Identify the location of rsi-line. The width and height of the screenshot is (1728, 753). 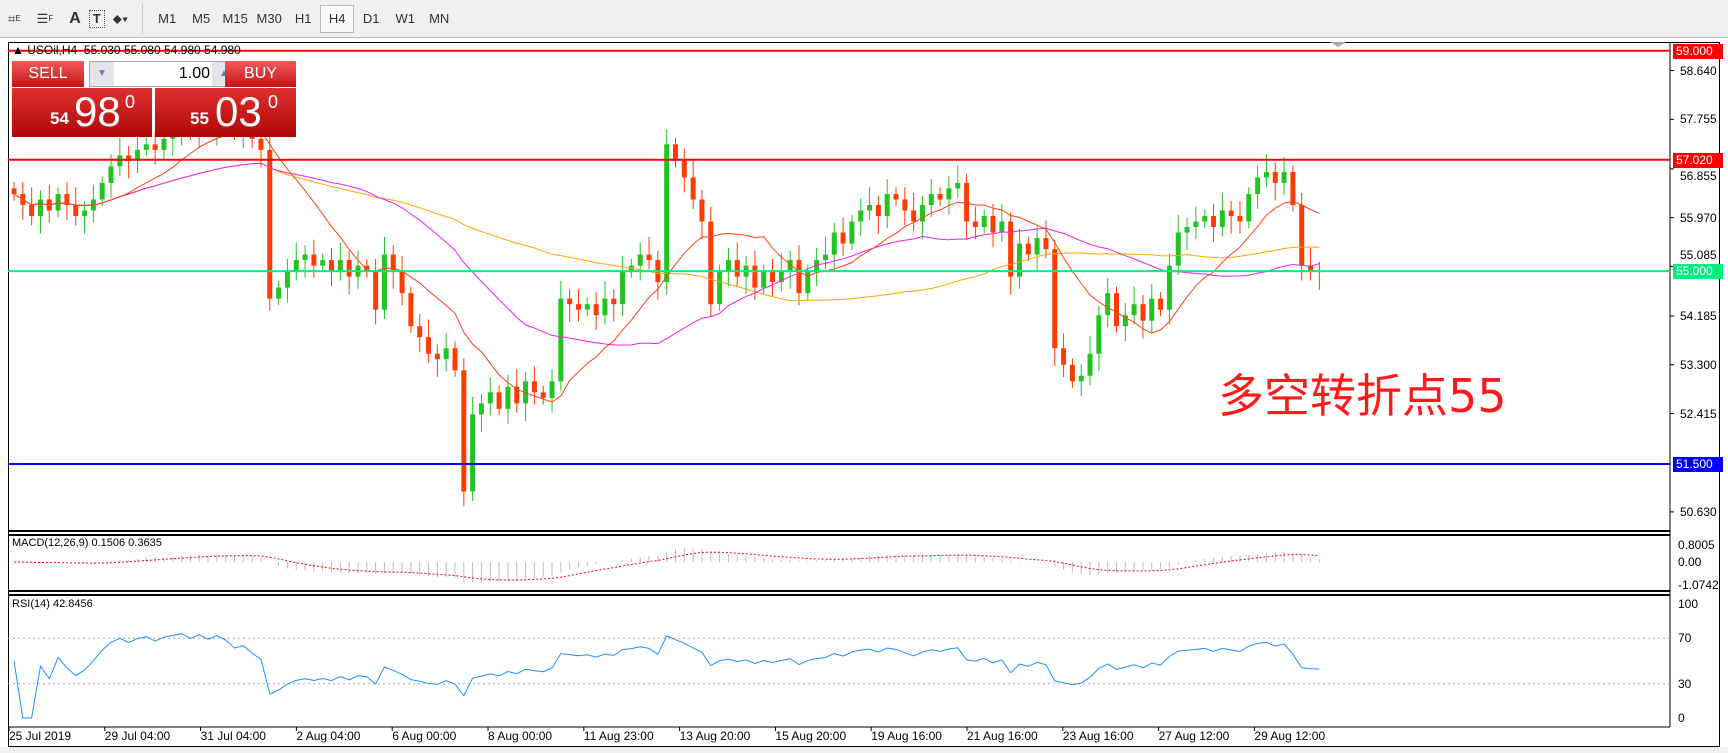
(666, 676).